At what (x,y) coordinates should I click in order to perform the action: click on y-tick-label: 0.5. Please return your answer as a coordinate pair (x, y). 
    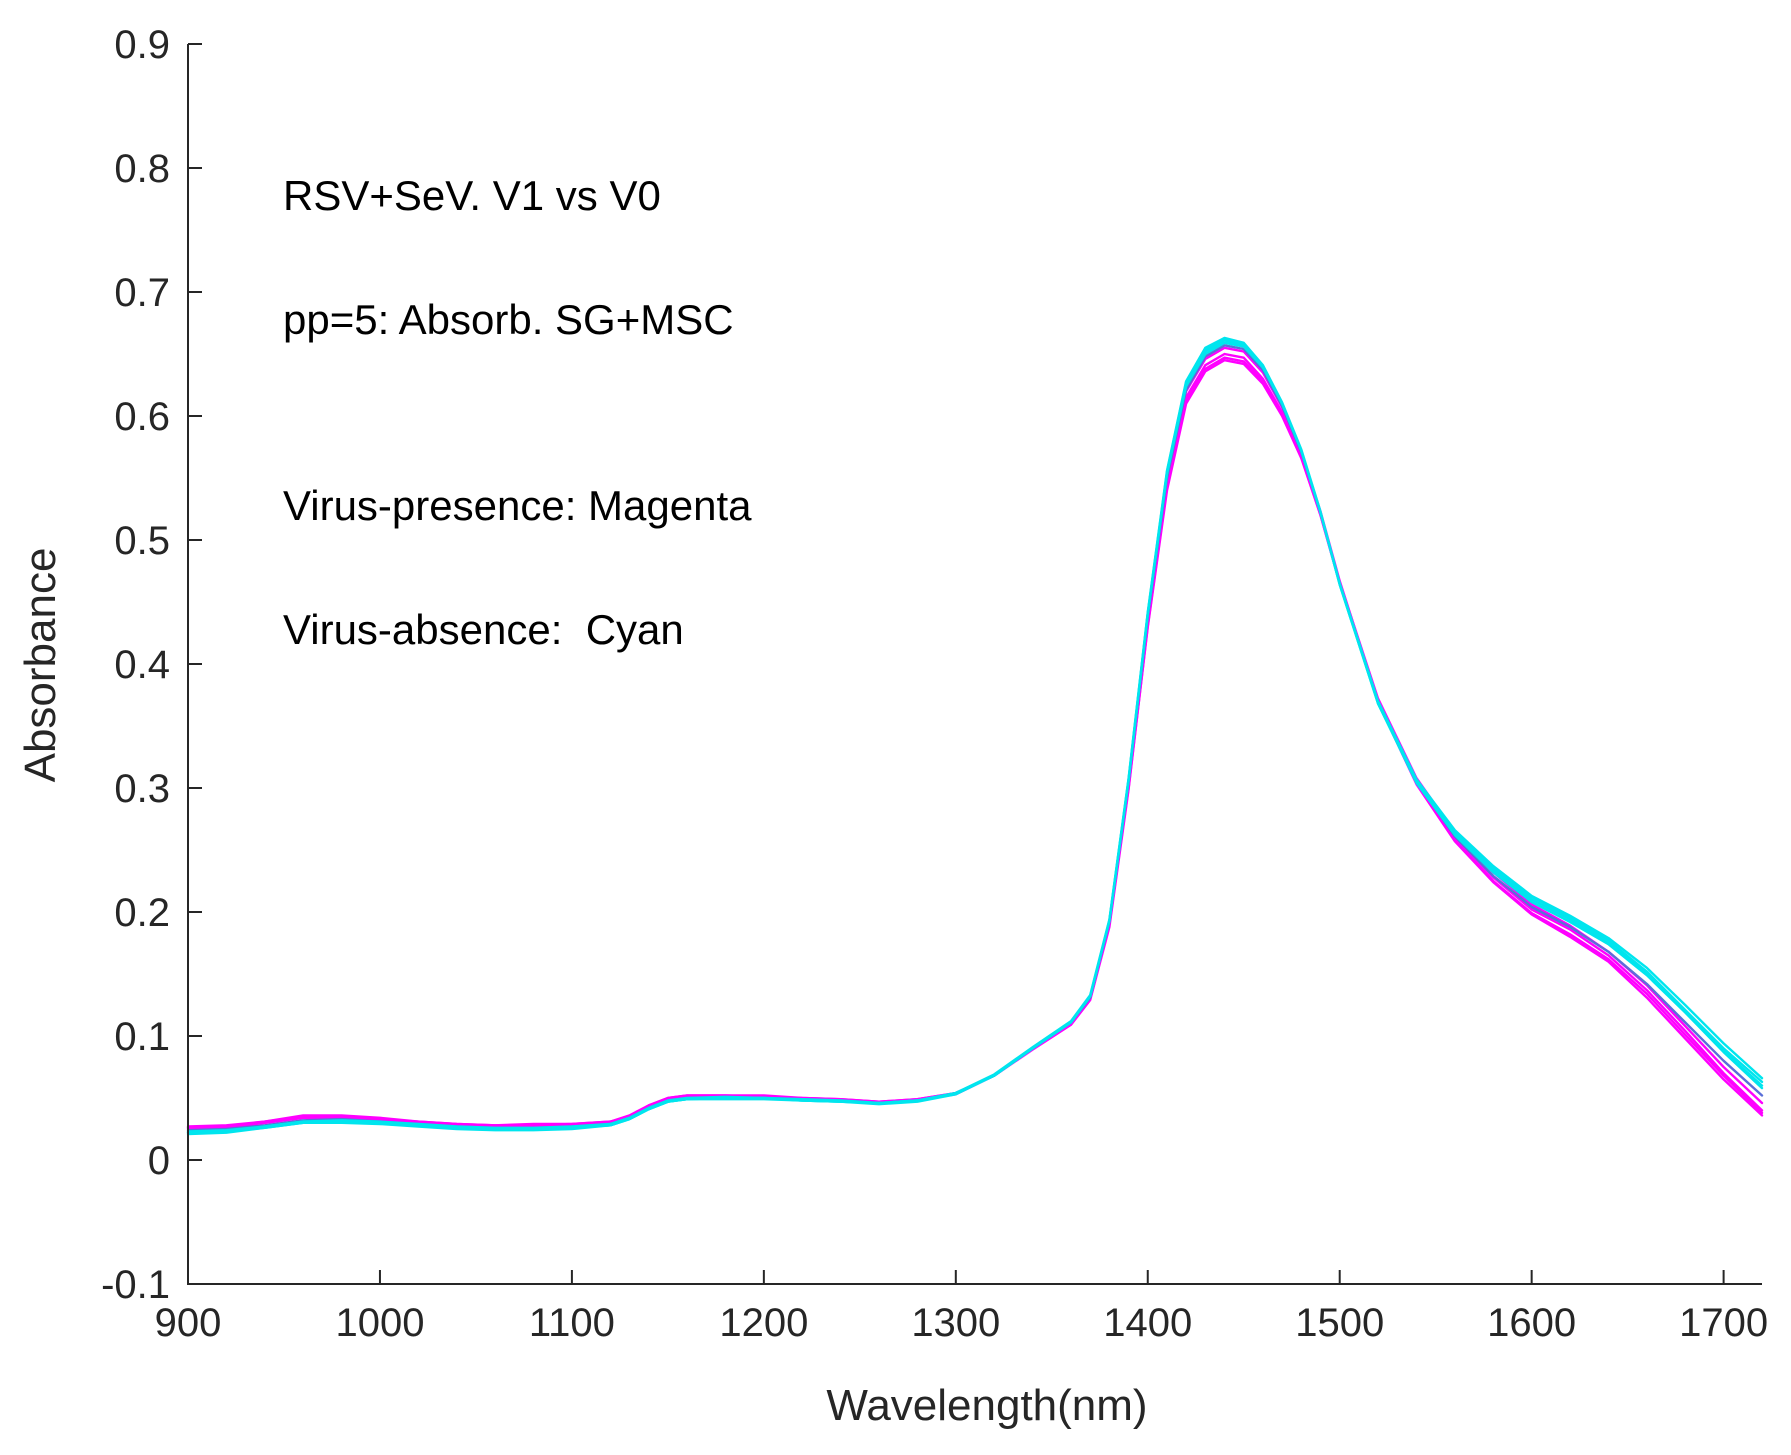
    Looking at the image, I should click on (142, 541).